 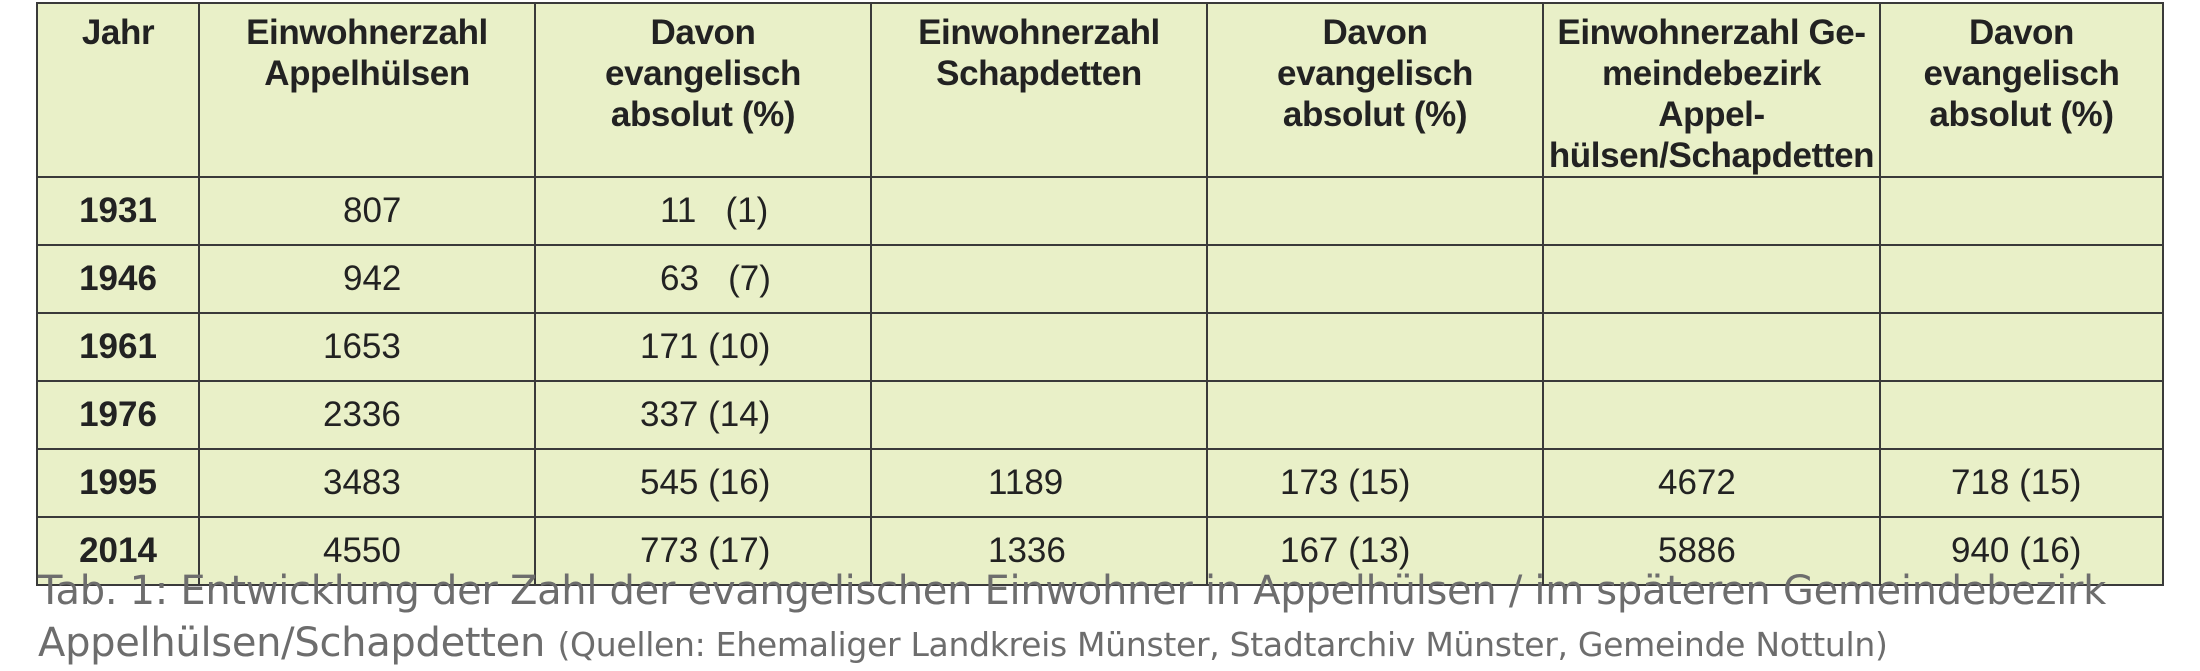 What do you see at coordinates (703, 90) in the screenshot?
I see `header-cell-appelhuelsen-evangelisch: Davon evangelisch absolut (%)` at bounding box center [703, 90].